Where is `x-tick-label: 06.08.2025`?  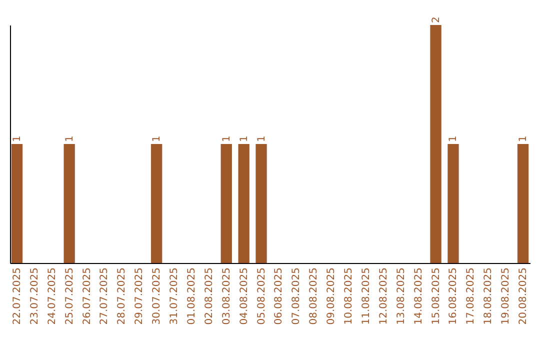
x-tick-label: 06.08.2025 is located at coordinates (279, 296).